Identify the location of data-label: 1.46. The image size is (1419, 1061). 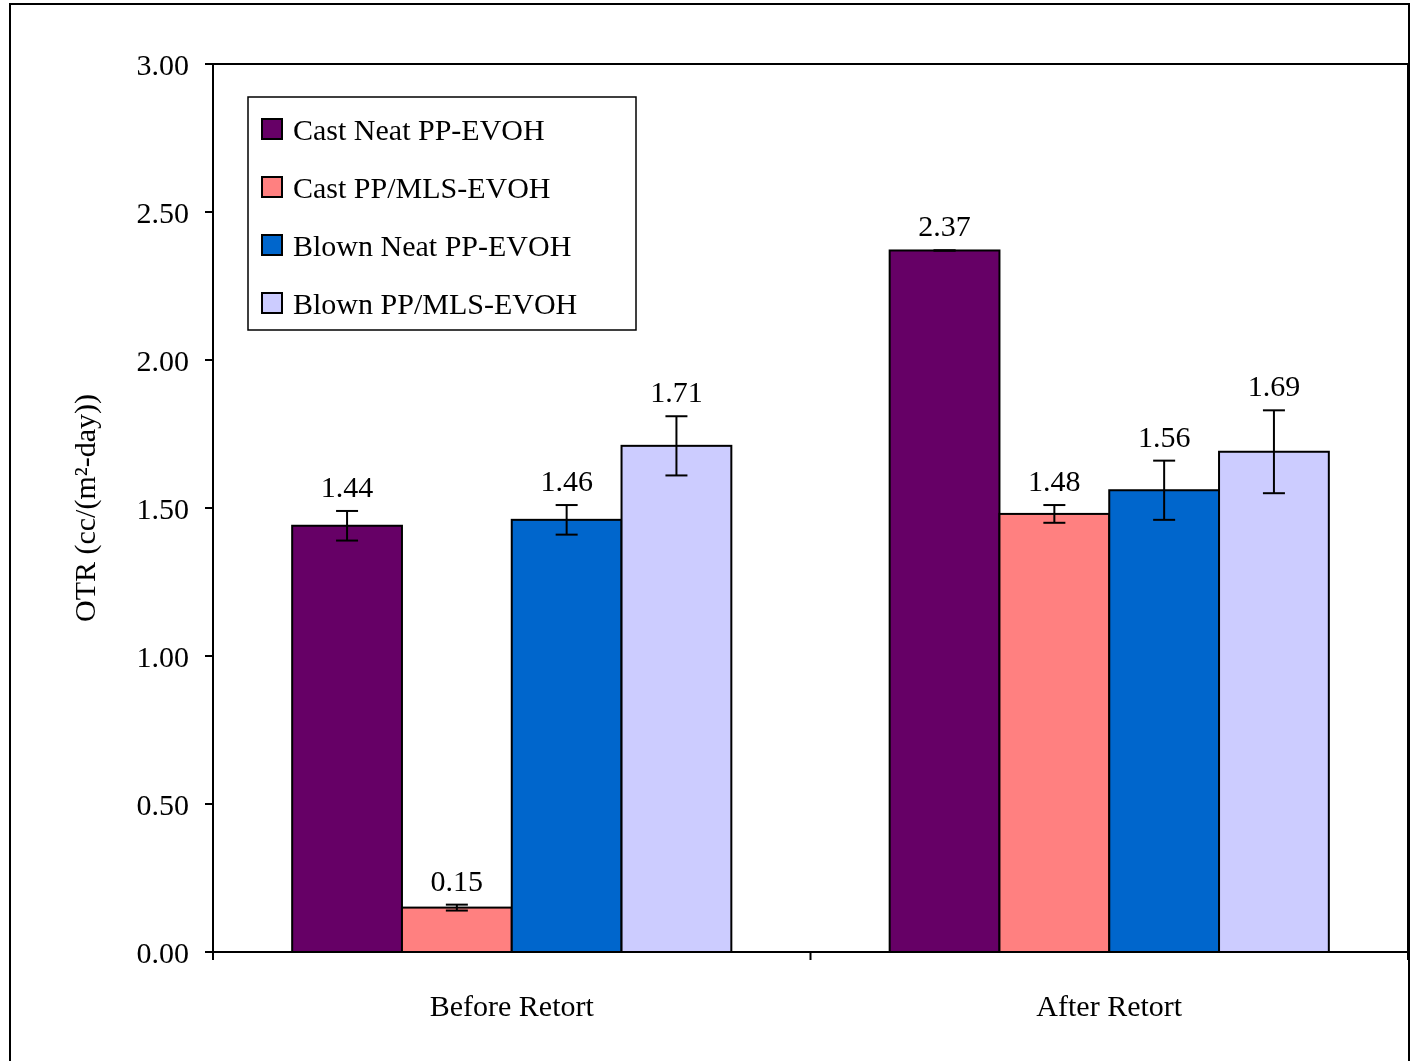
(566, 481).